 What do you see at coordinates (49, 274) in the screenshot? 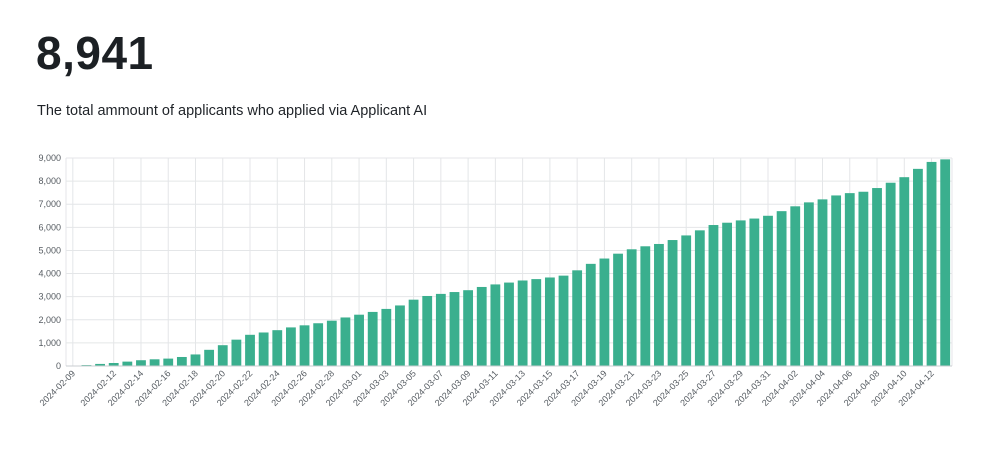
I see `y-tick-label: 4,000` at bounding box center [49, 274].